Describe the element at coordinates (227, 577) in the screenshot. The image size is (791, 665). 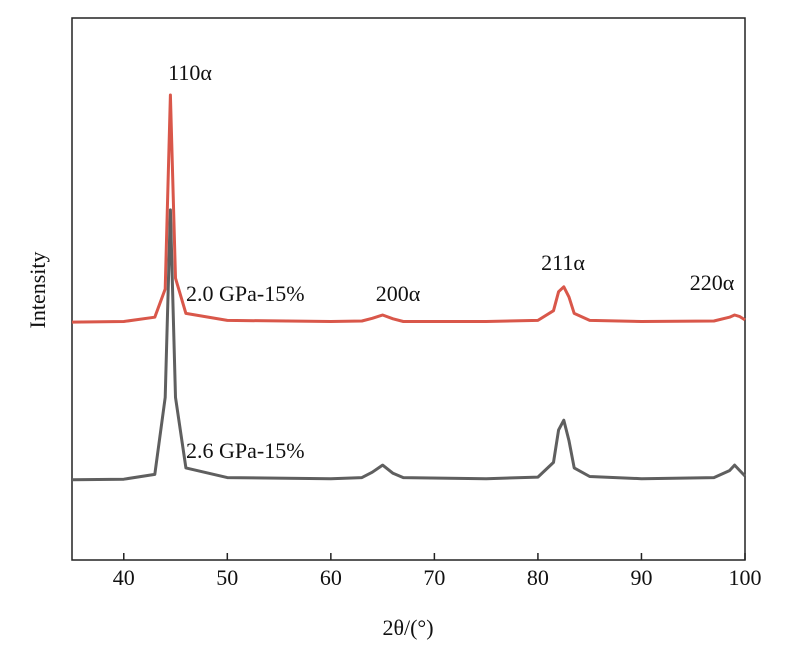
I see `x-tick-label: 50` at that location.